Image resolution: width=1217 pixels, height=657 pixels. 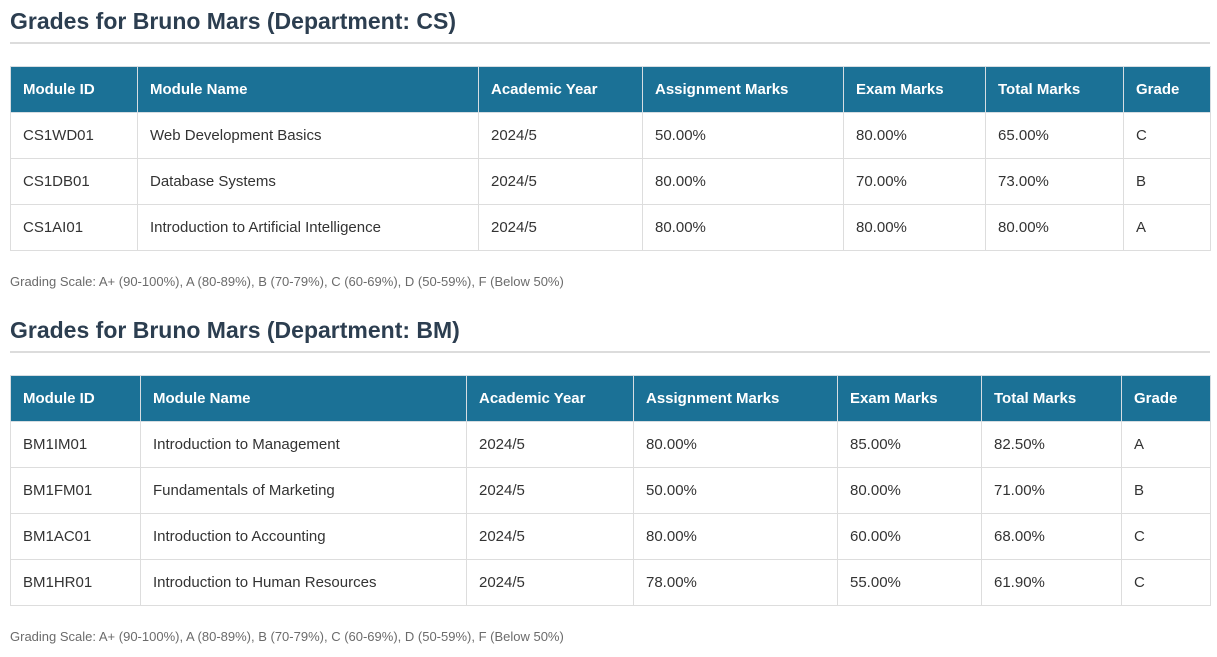 I want to click on cell-module-name: Web Development Basics, so click(x=308, y=135).